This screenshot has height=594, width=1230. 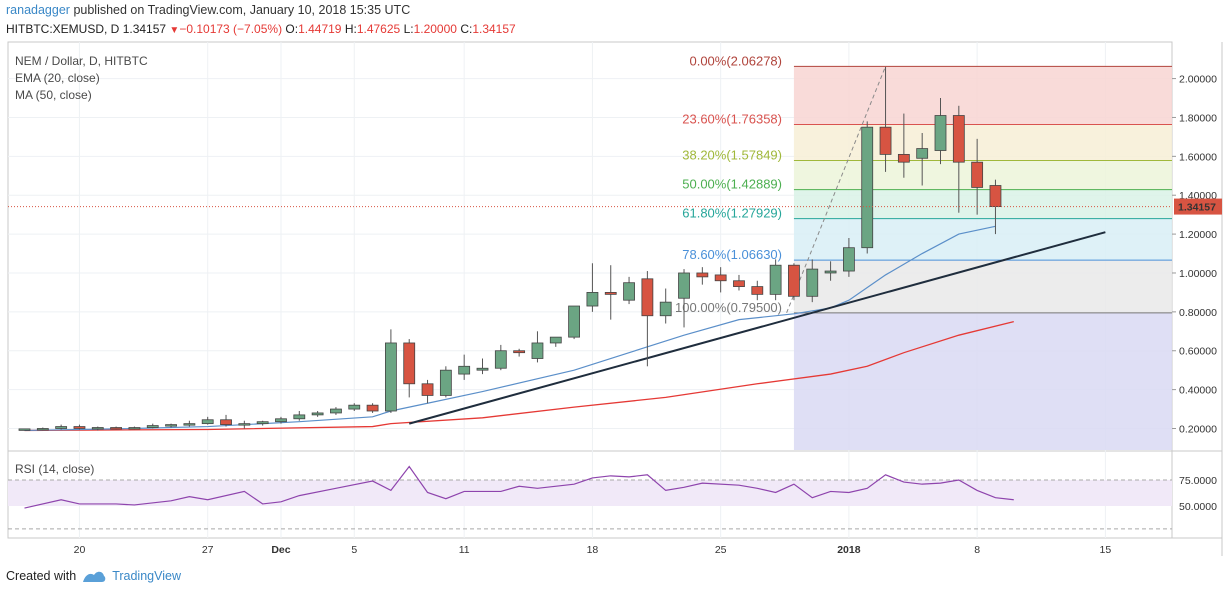 What do you see at coordinates (732, 213) in the screenshot?
I see `fib-level-label: 61.80%(1.27929)` at bounding box center [732, 213].